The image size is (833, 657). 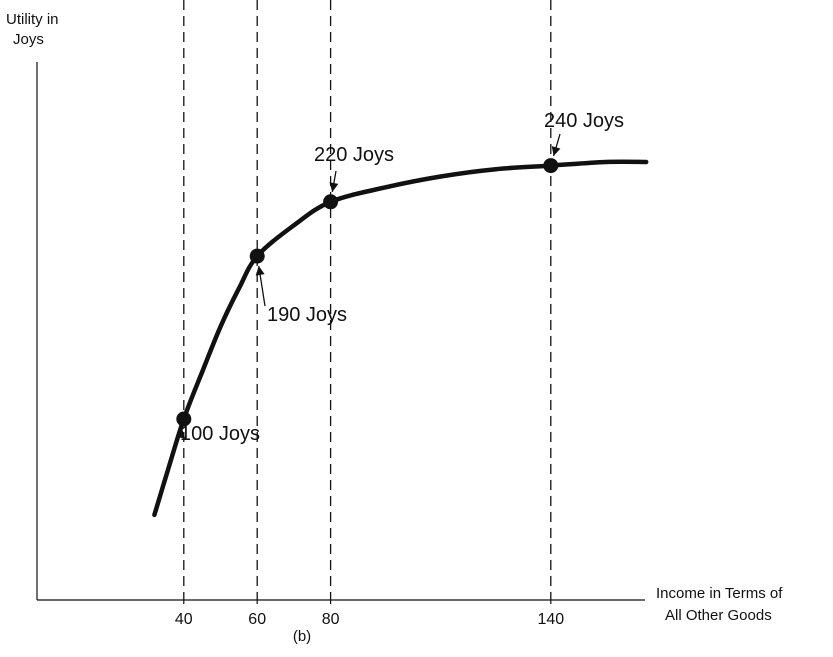 I want to click on panel-label: (b), so click(x=302, y=636).